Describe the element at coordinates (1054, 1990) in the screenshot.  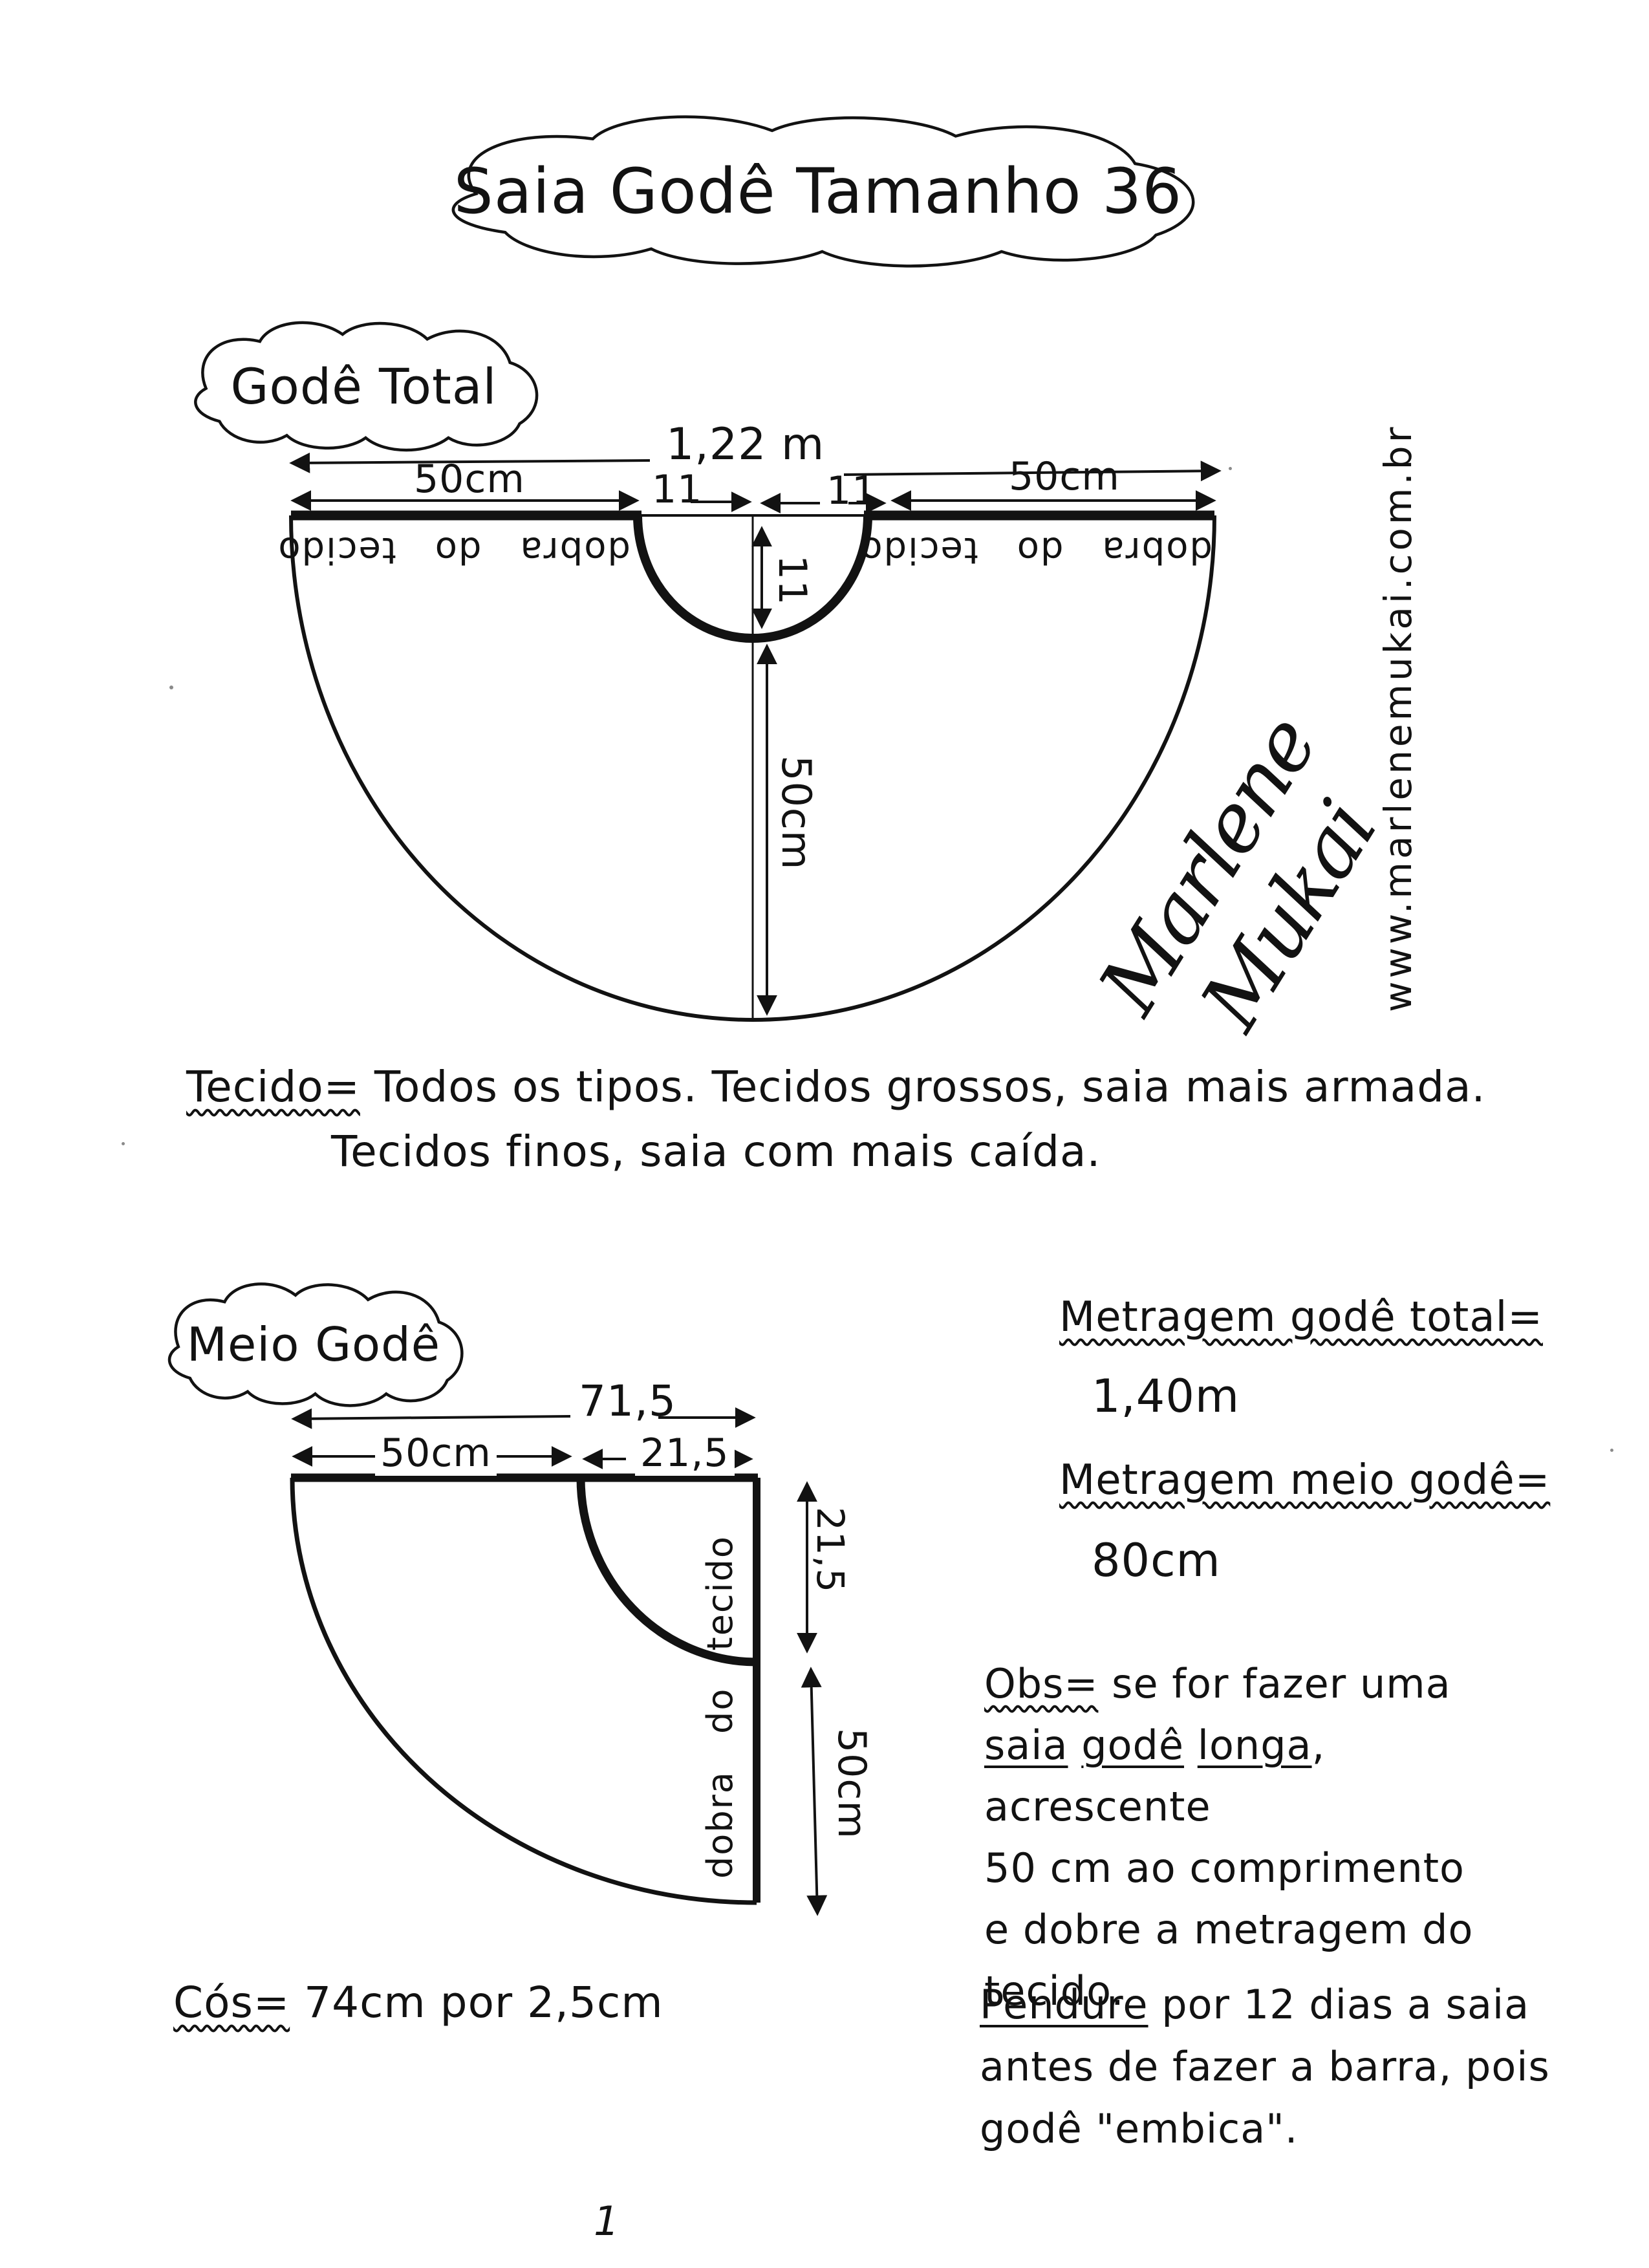
I see `obs-line5: tecido.` at that location.